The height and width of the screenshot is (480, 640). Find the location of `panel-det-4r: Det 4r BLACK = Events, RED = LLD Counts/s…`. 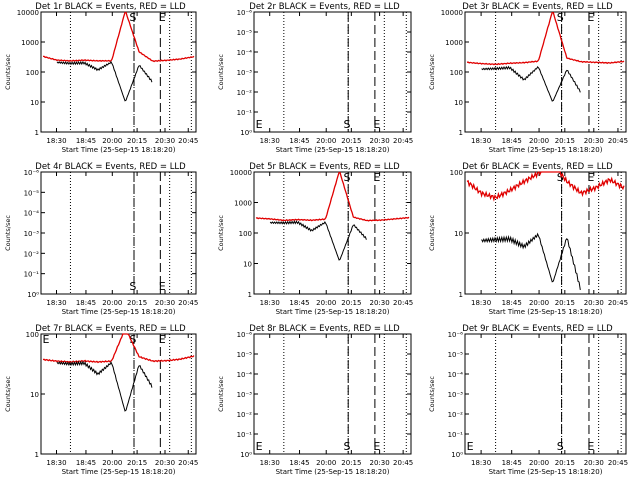

panel-det-4r: Det 4r BLACK = Events, RED = LLD Counts/s… is located at coordinates (101, 239).